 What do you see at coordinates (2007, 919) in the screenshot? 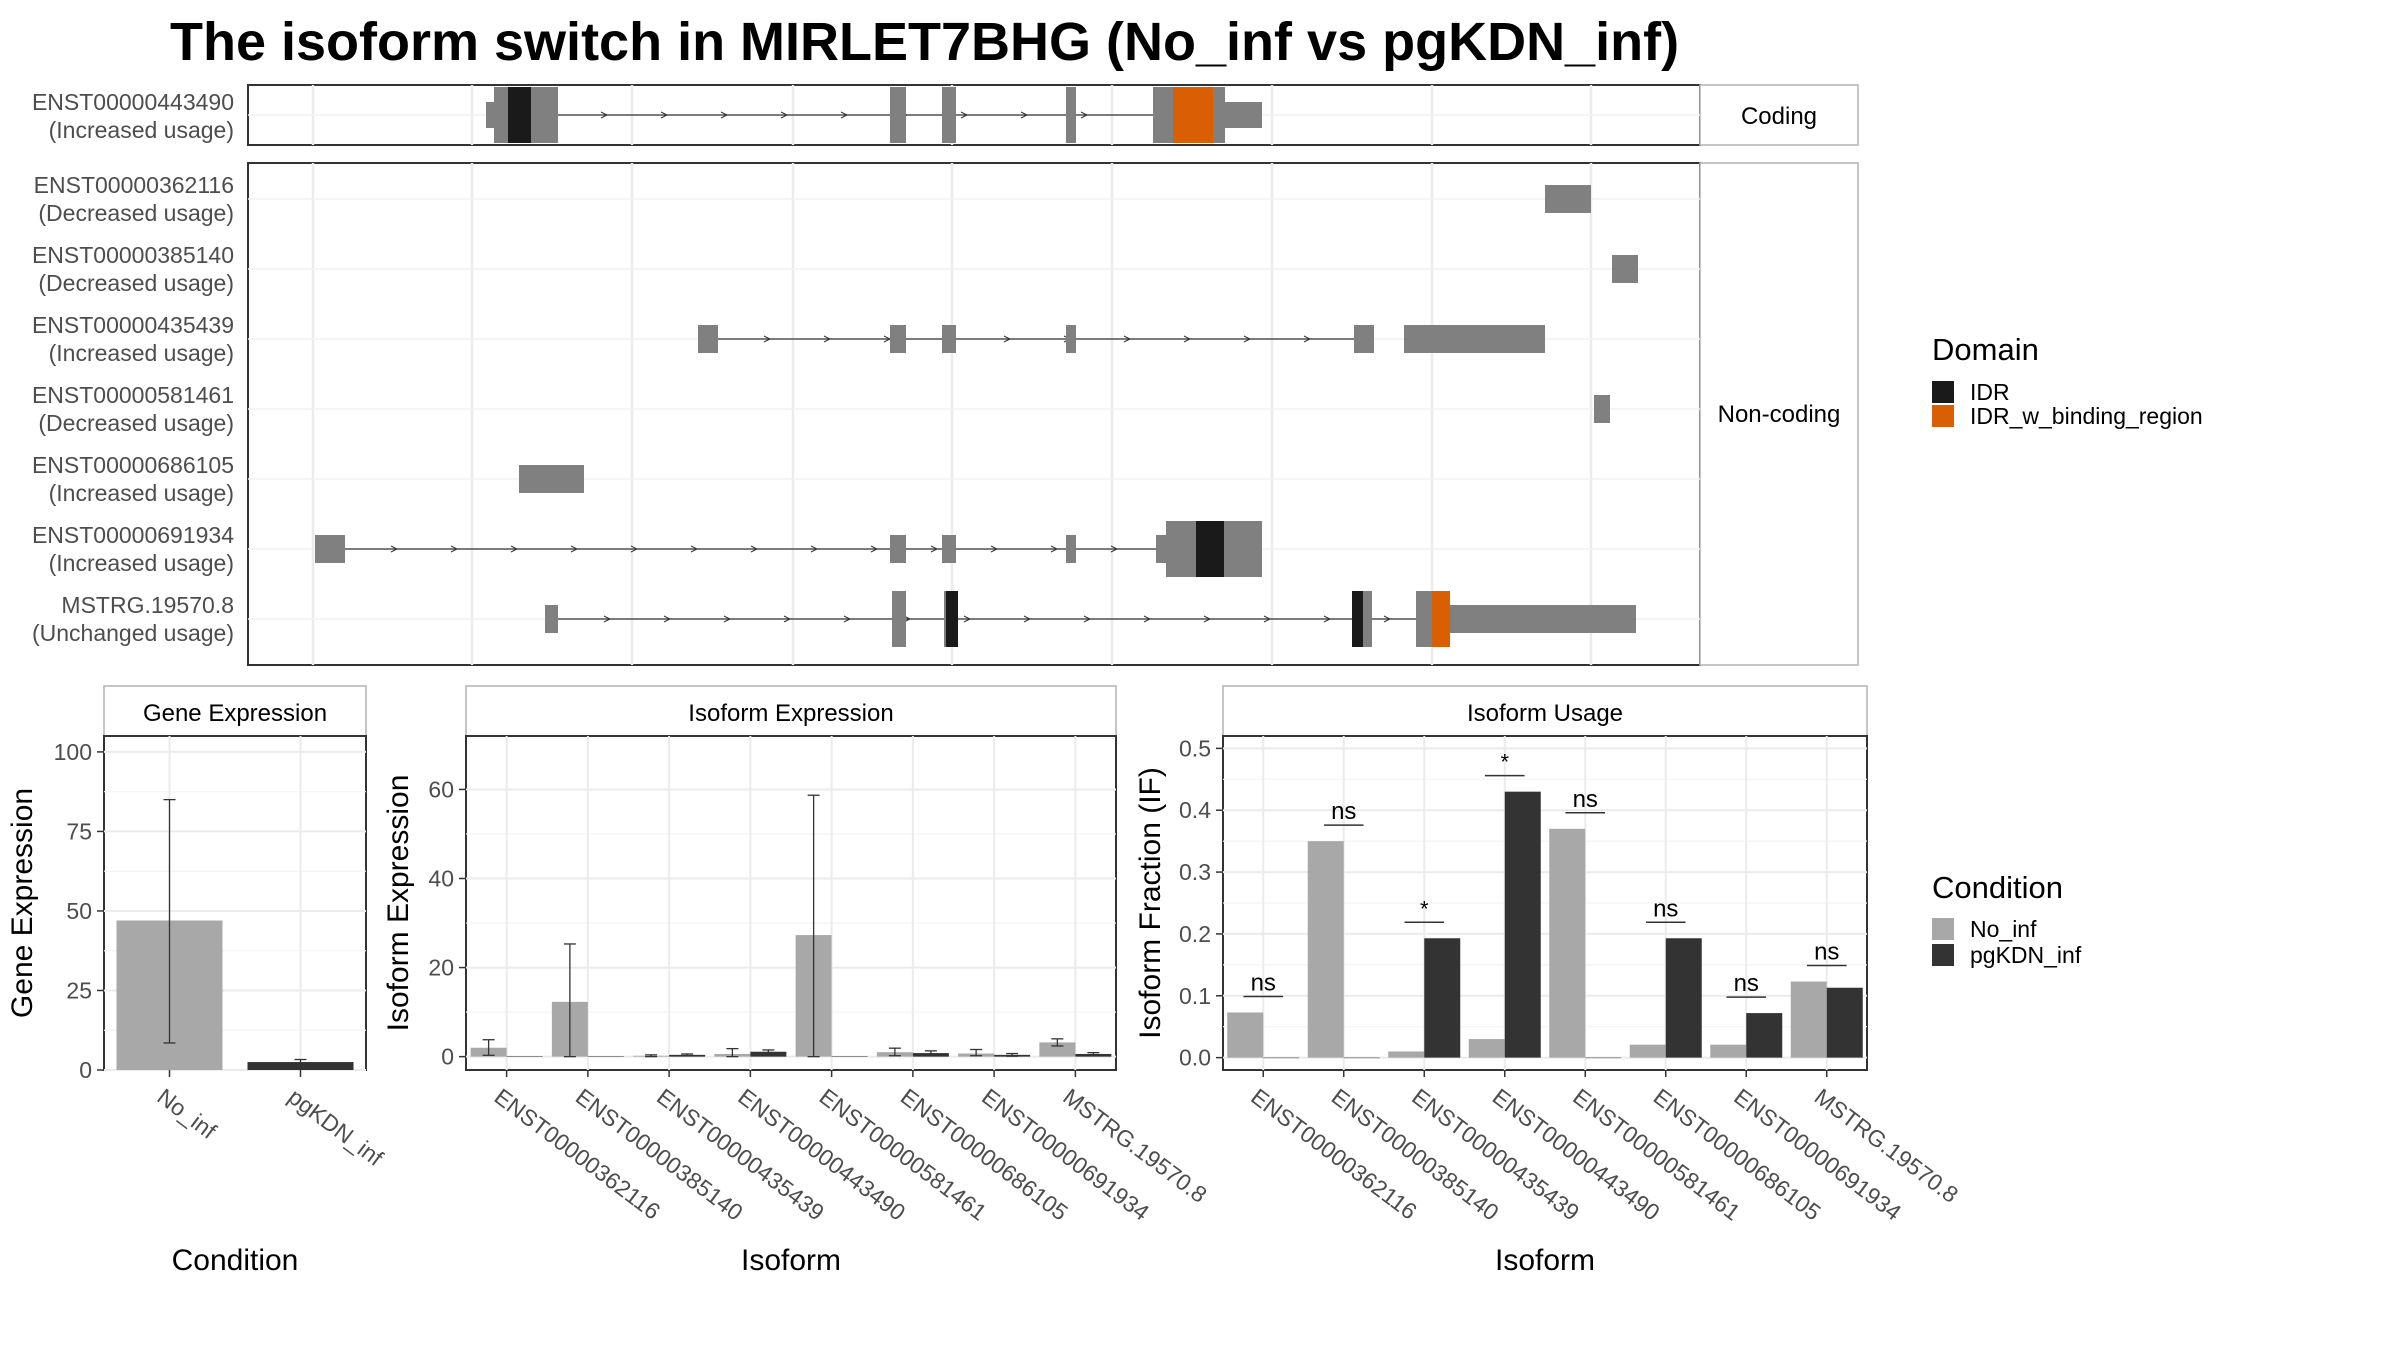
I see `condition-legend: Condition No_inf pgKDN_inf` at bounding box center [2007, 919].